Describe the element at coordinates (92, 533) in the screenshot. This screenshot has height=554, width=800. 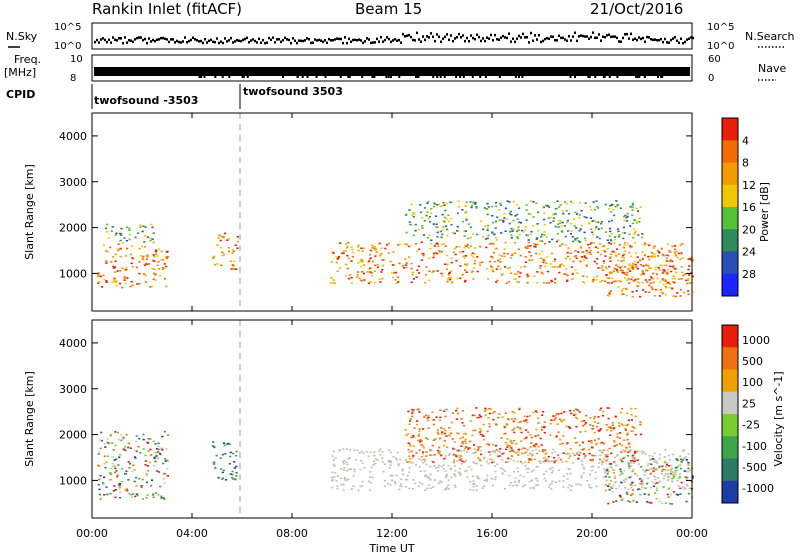
I see `x-tick-label: 00:00` at that location.